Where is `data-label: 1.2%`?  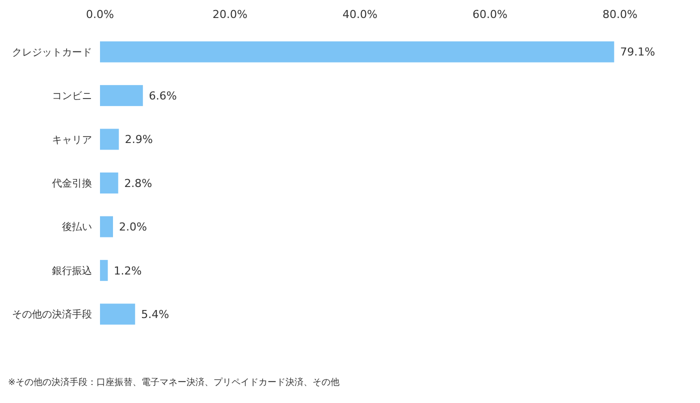
data-label: 1.2% is located at coordinates (128, 271).